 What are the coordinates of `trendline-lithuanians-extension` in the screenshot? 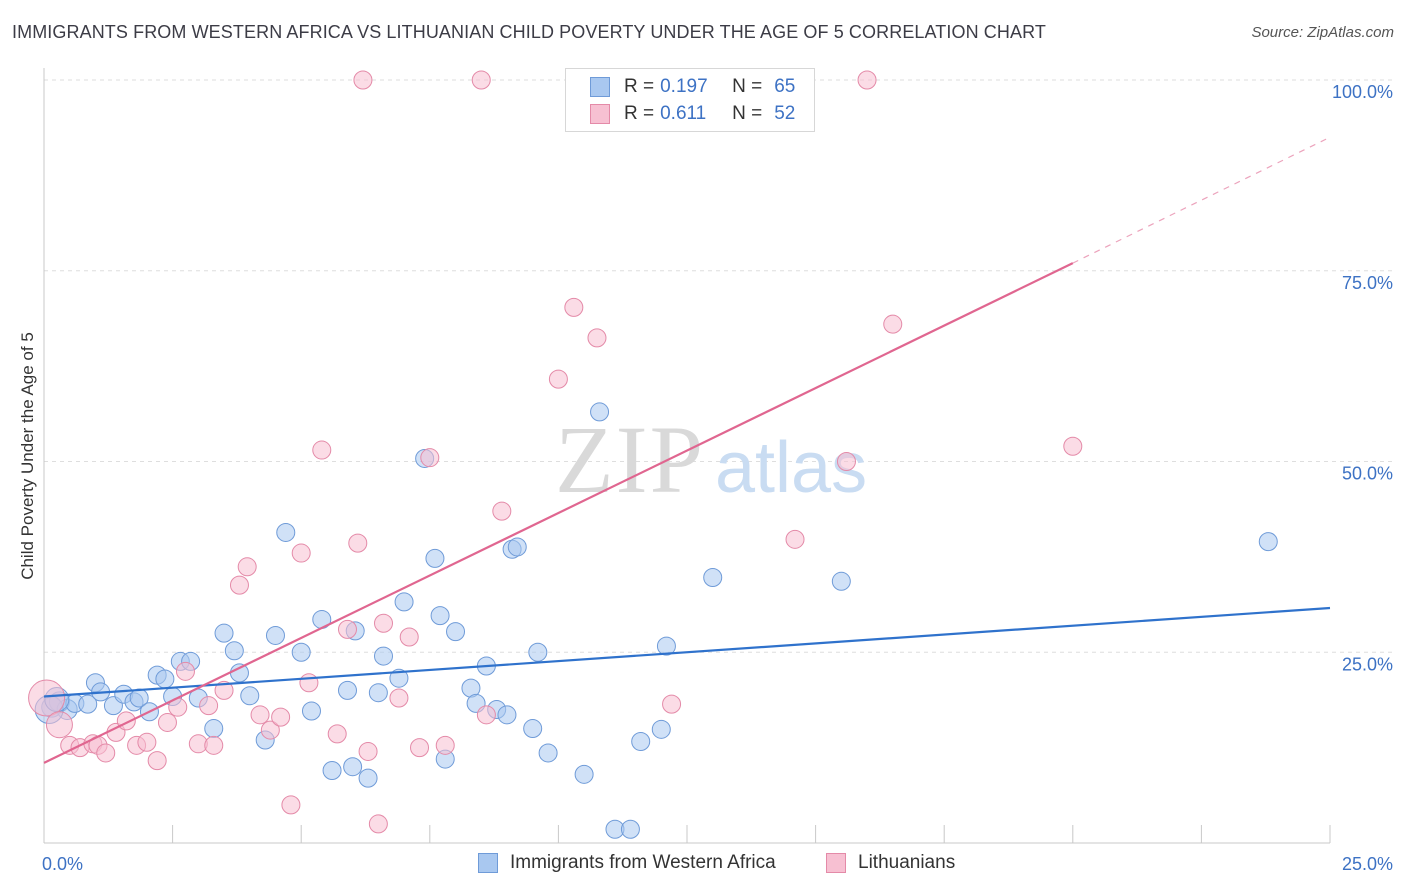 It's located at (1201, 200).